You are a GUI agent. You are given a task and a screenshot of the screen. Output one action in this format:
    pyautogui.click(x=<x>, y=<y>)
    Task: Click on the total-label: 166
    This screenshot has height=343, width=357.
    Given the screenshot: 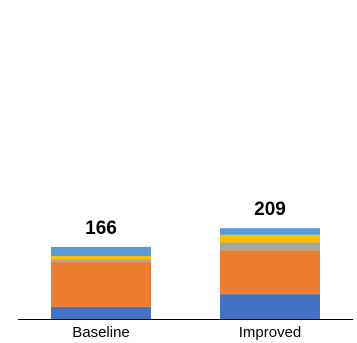 What is the action you would take?
    pyautogui.click(x=101, y=228)
    